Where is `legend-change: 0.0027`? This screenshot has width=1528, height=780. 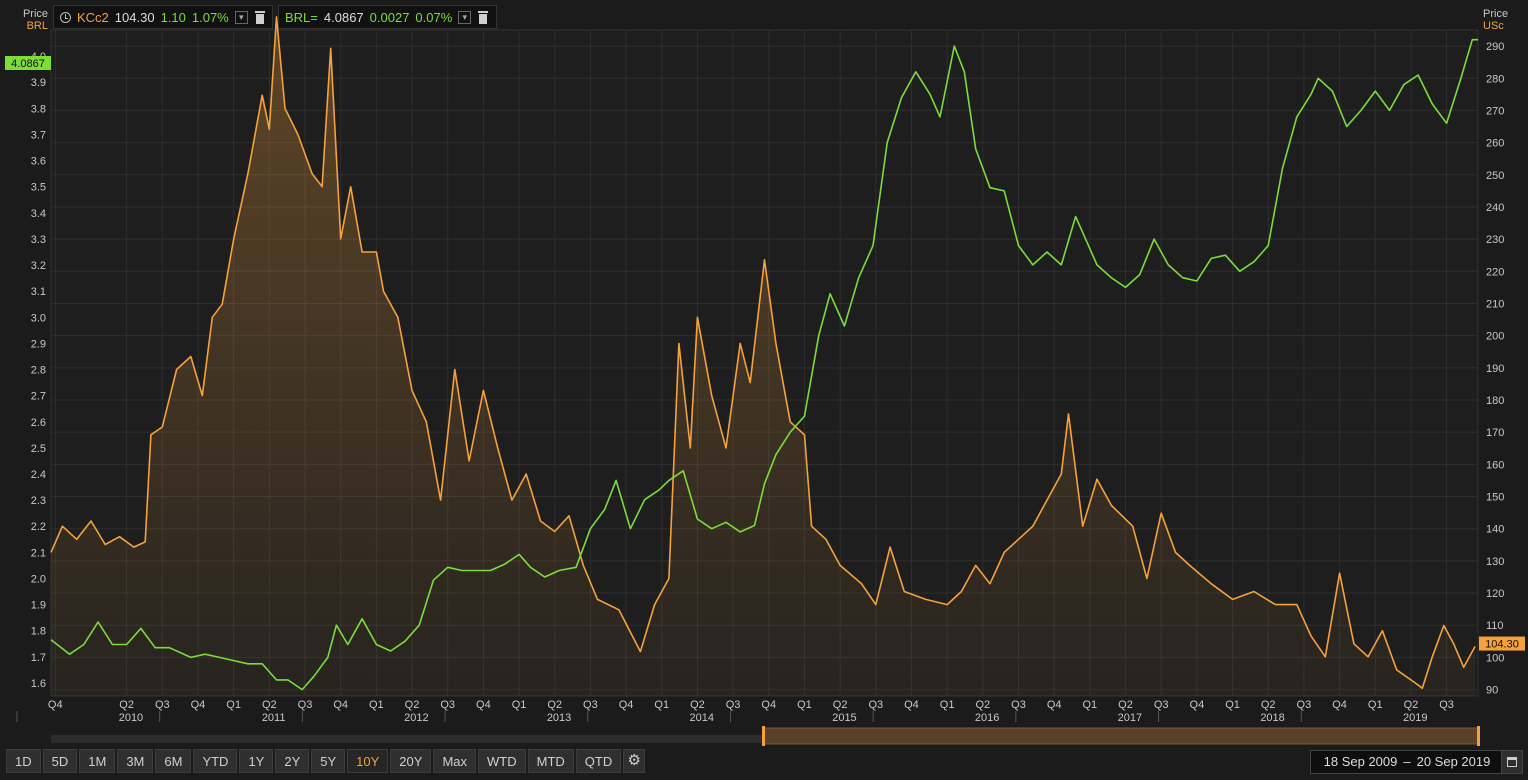 legend-change: 0.0027 is located at coordinates (389, 17).